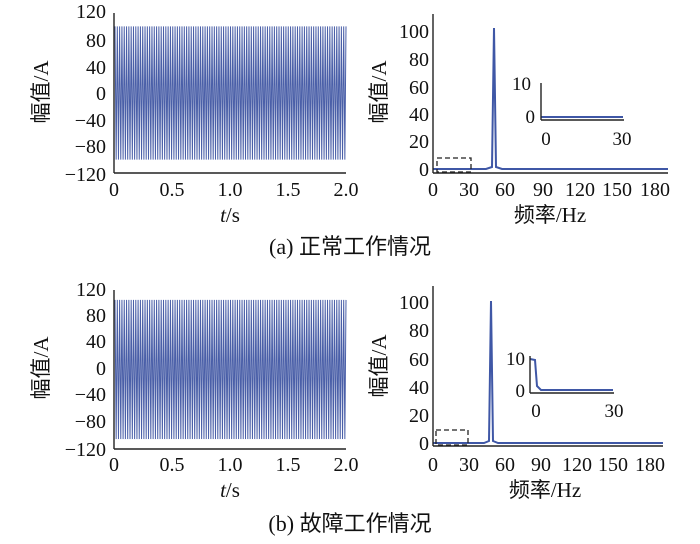 This screenshot has height=544, width=700. I want to click on wave-a, so click(230, 93).